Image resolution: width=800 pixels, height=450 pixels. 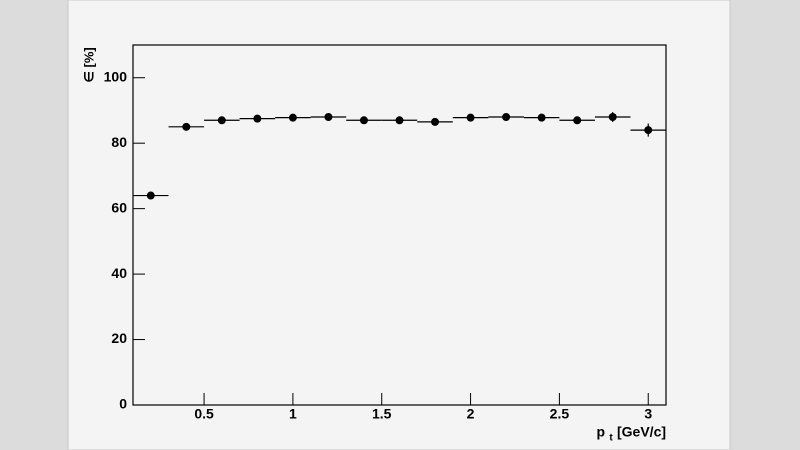 What do you see at coordinates (293, 414) in the screenshot?
I see `x-tick-label: 1` at bounding box center [293, 414].